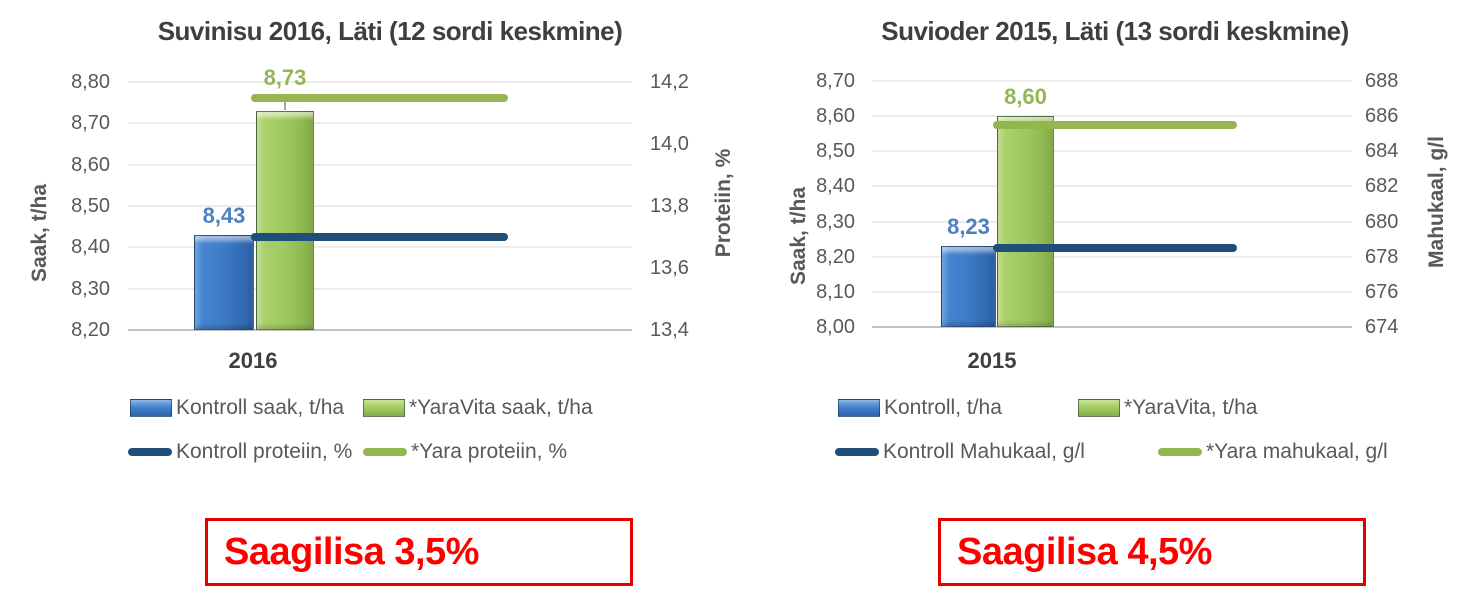 The width and height of the screenshot is (1476, 591). What do you see at coordinates (285, 77) in the screenshot?
I see `yaravita-data-label: 8,73` at bounding box center [285, 77].